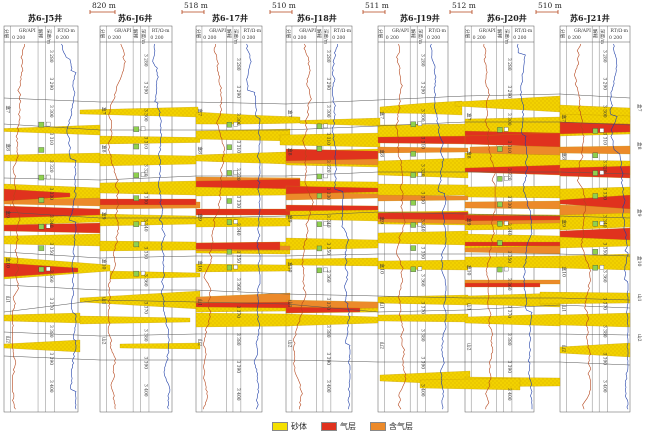 The image size is (650, 436). Describe the element at coordinates (338, 426) in the screenshot. I see `legend-item-gas: 气层` at that location.